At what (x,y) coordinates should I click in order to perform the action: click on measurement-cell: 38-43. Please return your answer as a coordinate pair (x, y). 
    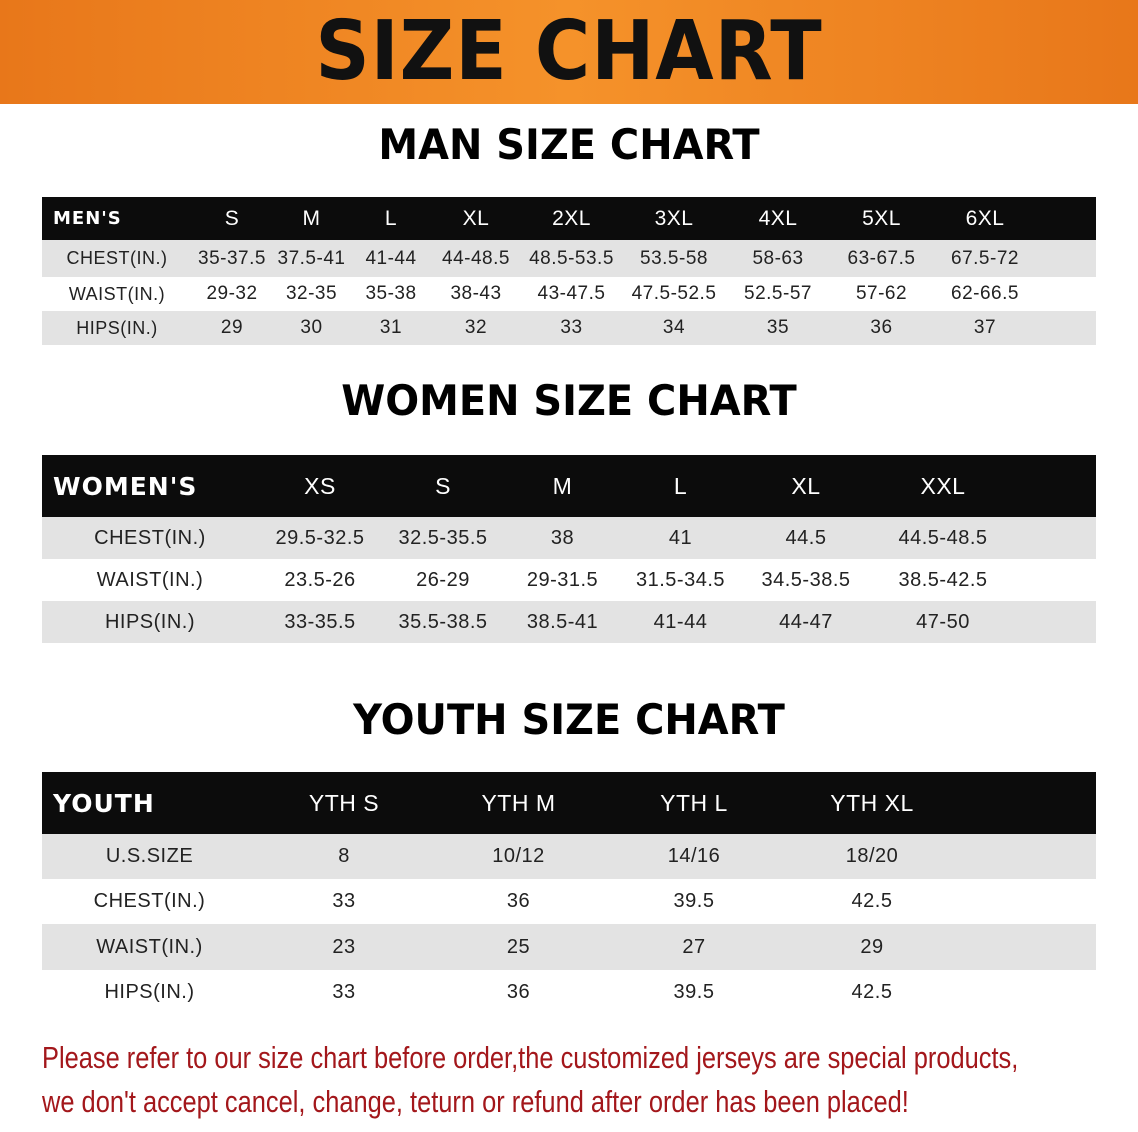
    Looking at the image, I should click on (476, 293).